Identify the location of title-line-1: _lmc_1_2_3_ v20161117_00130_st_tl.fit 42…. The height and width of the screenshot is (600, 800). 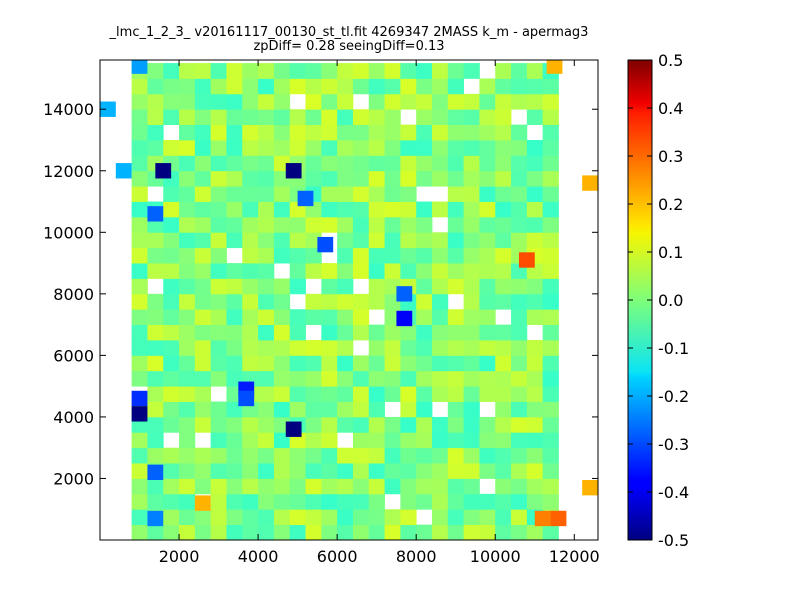
(349, 32).